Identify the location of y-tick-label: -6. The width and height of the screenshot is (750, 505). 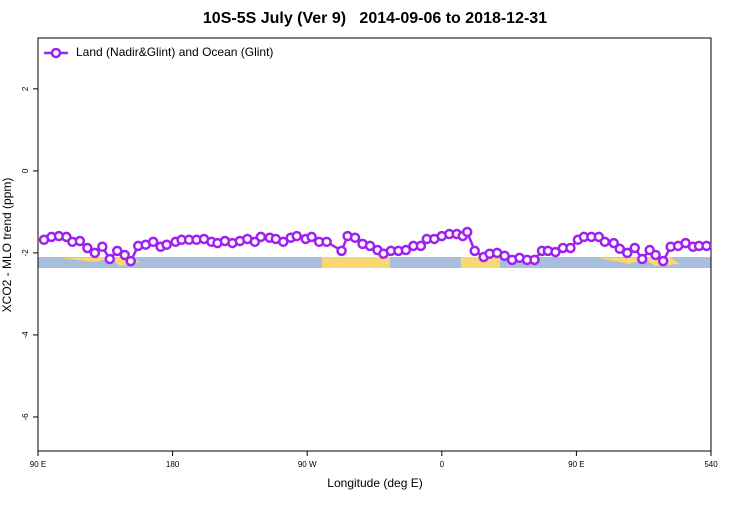
(25, 417).